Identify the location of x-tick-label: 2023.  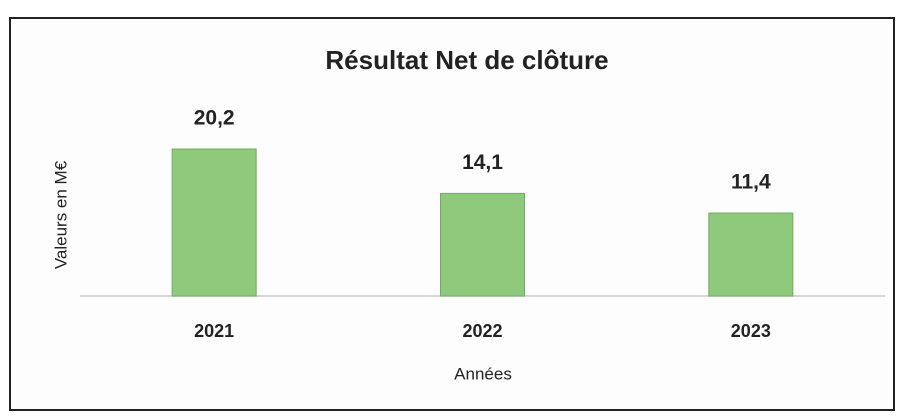
(751, 331).